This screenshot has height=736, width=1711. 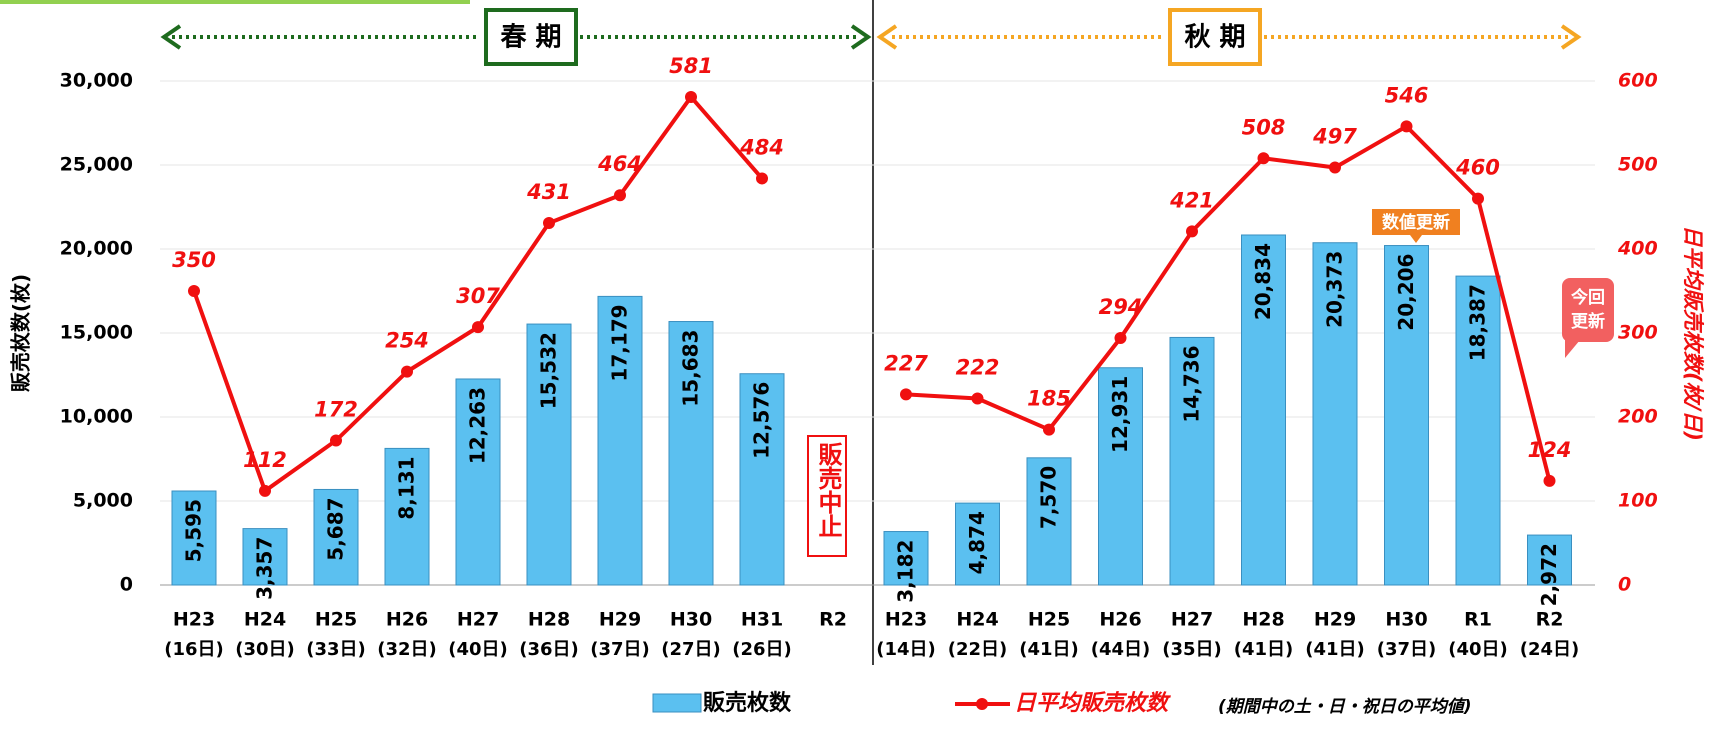 I want to click on line-value-label: 254, so click(x=407, y=341).